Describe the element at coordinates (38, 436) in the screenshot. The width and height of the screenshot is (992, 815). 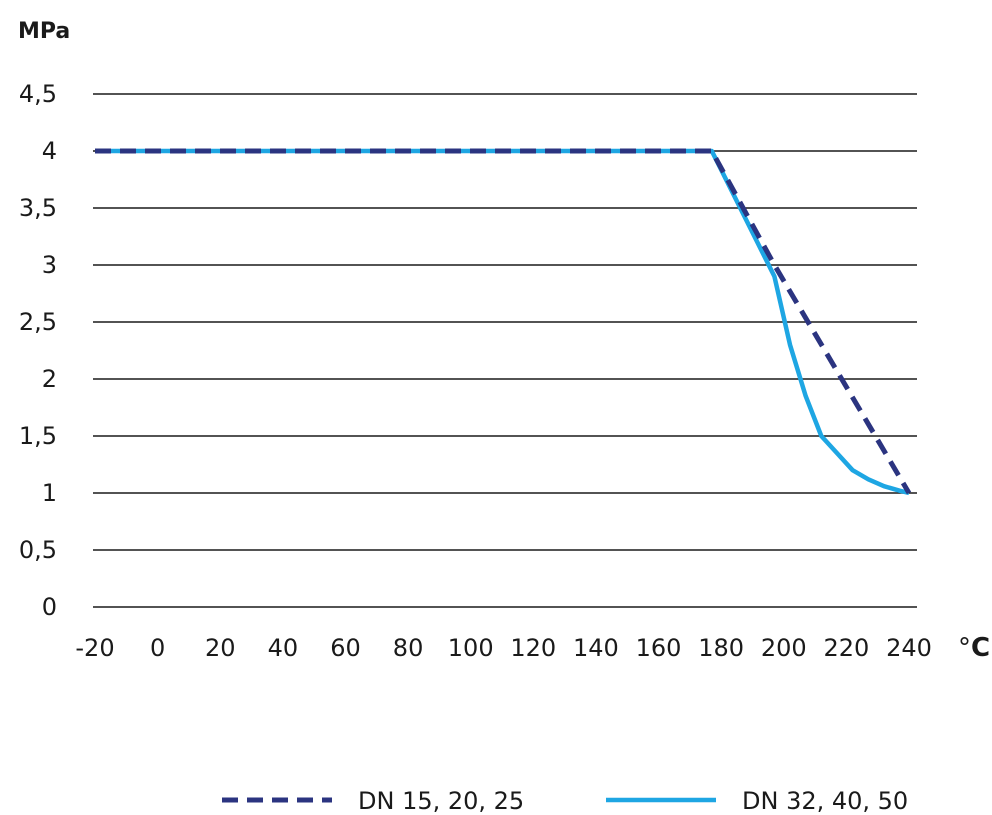
I see `y-tick-label: 1,5` at that location.